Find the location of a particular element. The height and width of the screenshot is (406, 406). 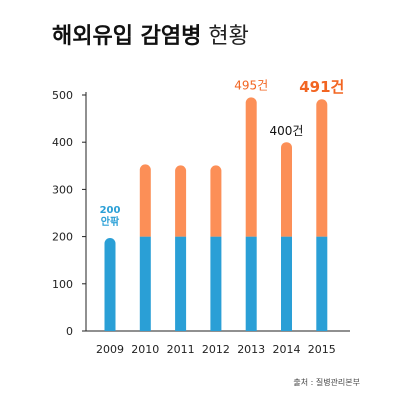

source-note: 출처 : 질병관리본부 is located at coordinates (326, 382).